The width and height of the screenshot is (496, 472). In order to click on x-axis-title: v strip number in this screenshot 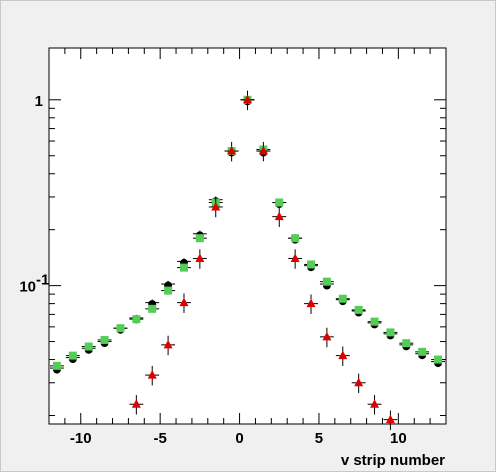, I will do `click(393, 460)`.